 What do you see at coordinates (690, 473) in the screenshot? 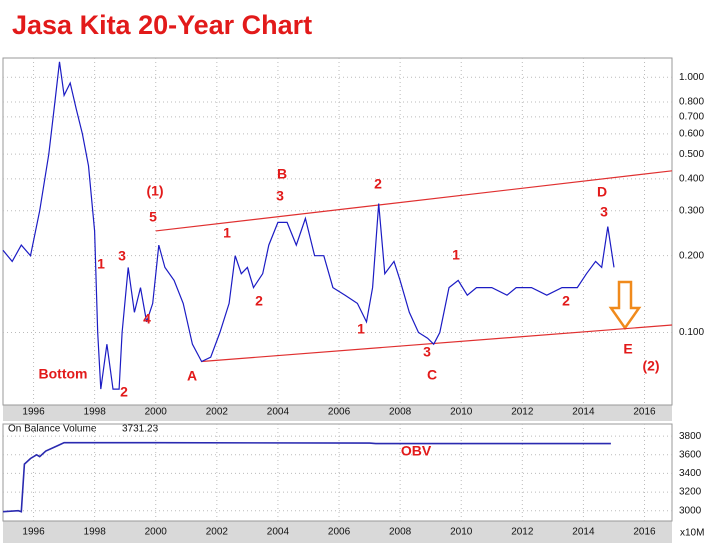
I see `y-tick-label: 3400` at bounding box center [690, 473].